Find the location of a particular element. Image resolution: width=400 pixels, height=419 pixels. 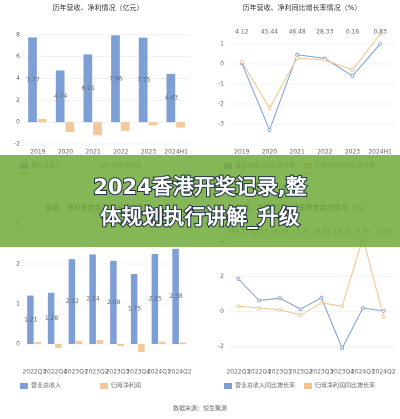

x-tick-label: 2024Q2 is located at coordinates (384, 372).